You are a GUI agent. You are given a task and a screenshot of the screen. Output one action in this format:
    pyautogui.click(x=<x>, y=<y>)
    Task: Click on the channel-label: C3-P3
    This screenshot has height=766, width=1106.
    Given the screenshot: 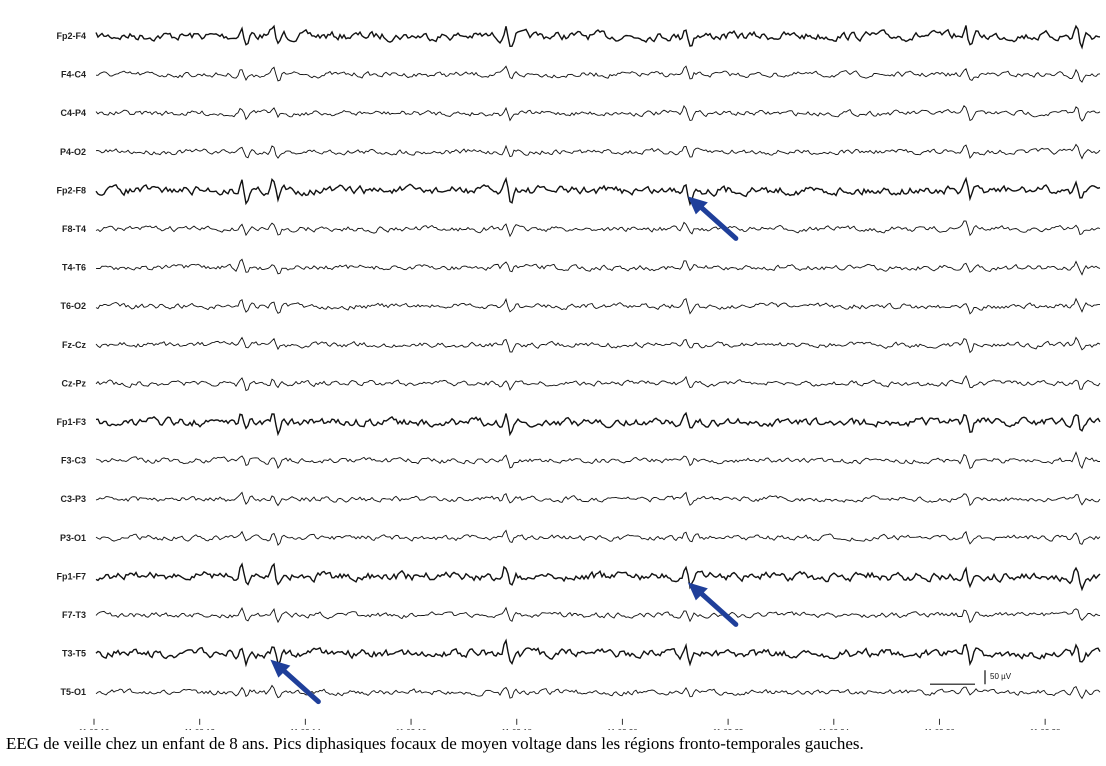 What is the action you would take?
    pyautogui.click(x=73, y=499)
    